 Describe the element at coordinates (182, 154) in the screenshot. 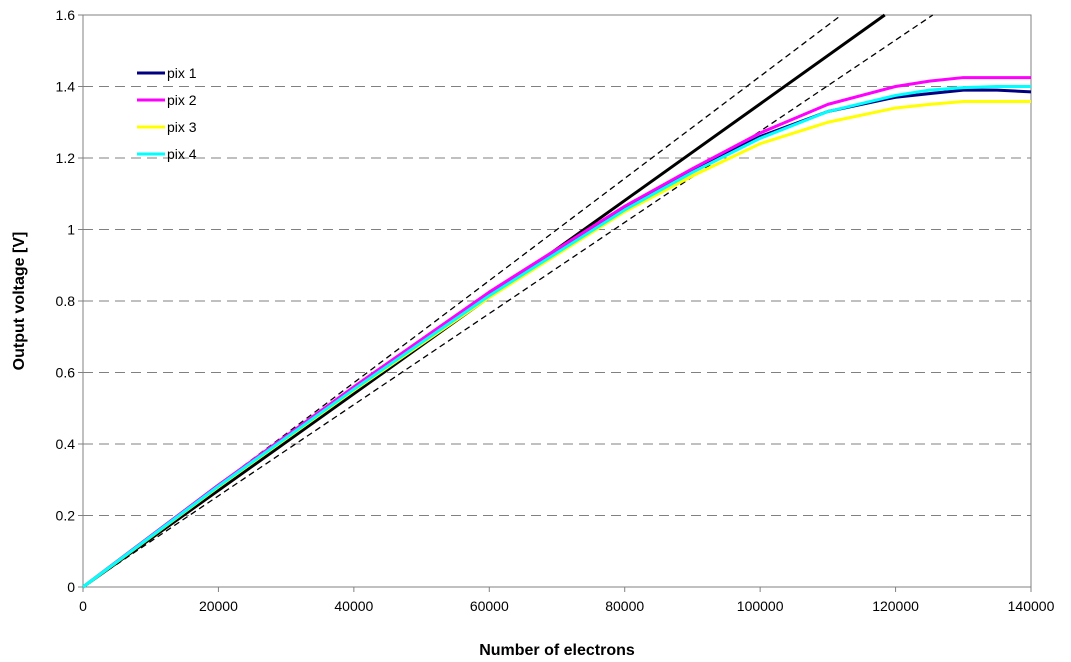

I see `legend-label: pix 4` at that location.